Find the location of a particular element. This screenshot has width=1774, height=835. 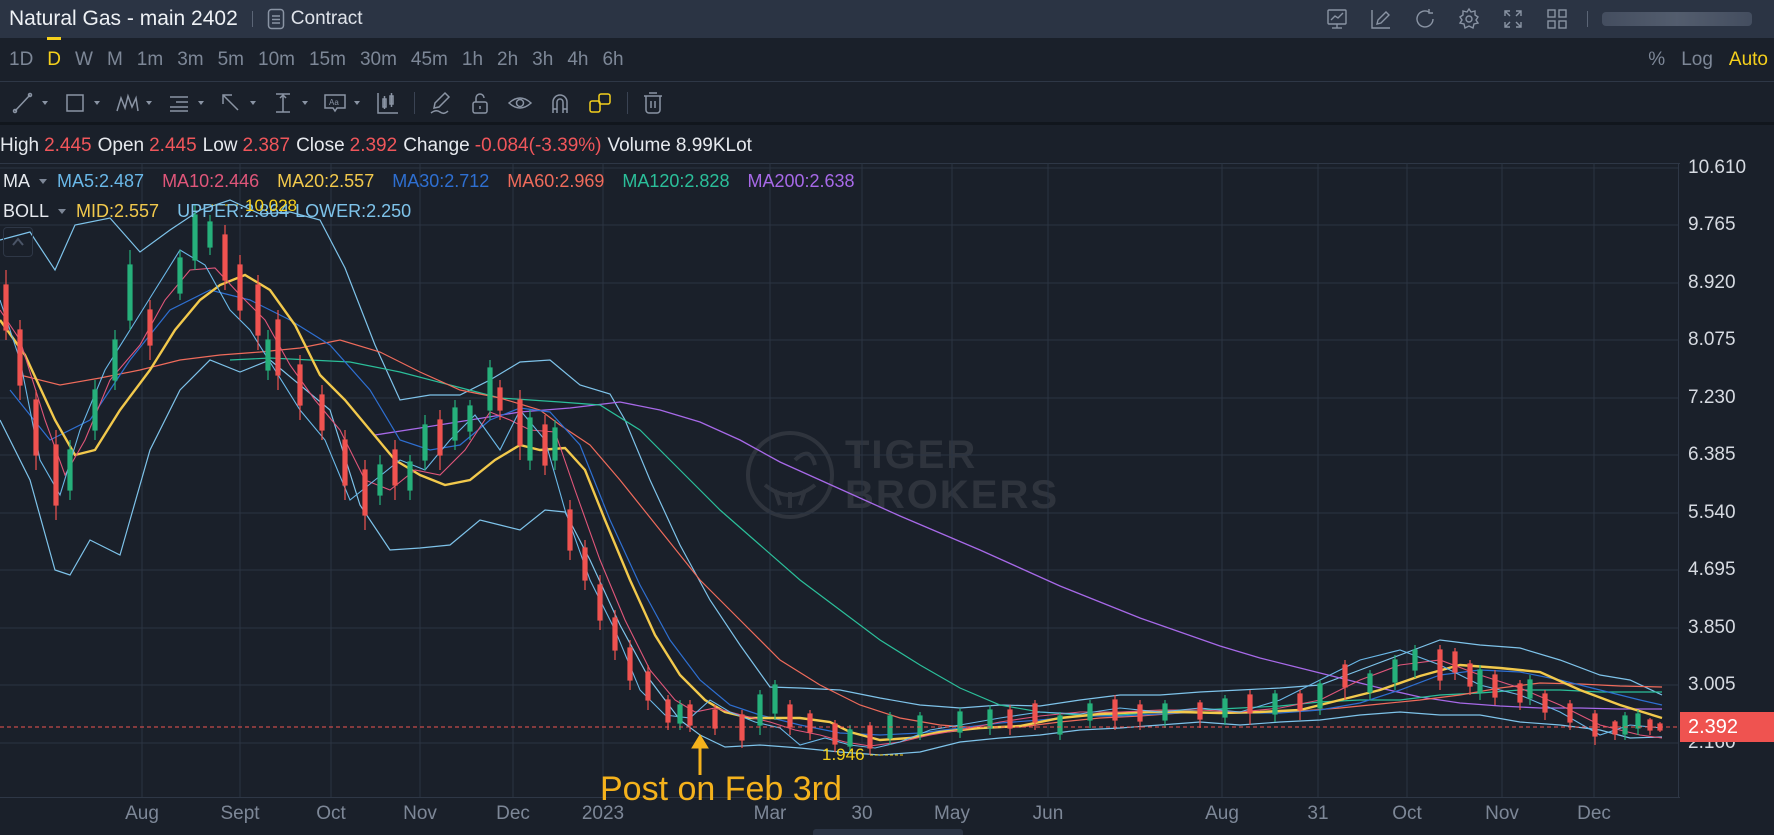

ma120-value: MA120:2.828 is located at coordinates (676, 181).